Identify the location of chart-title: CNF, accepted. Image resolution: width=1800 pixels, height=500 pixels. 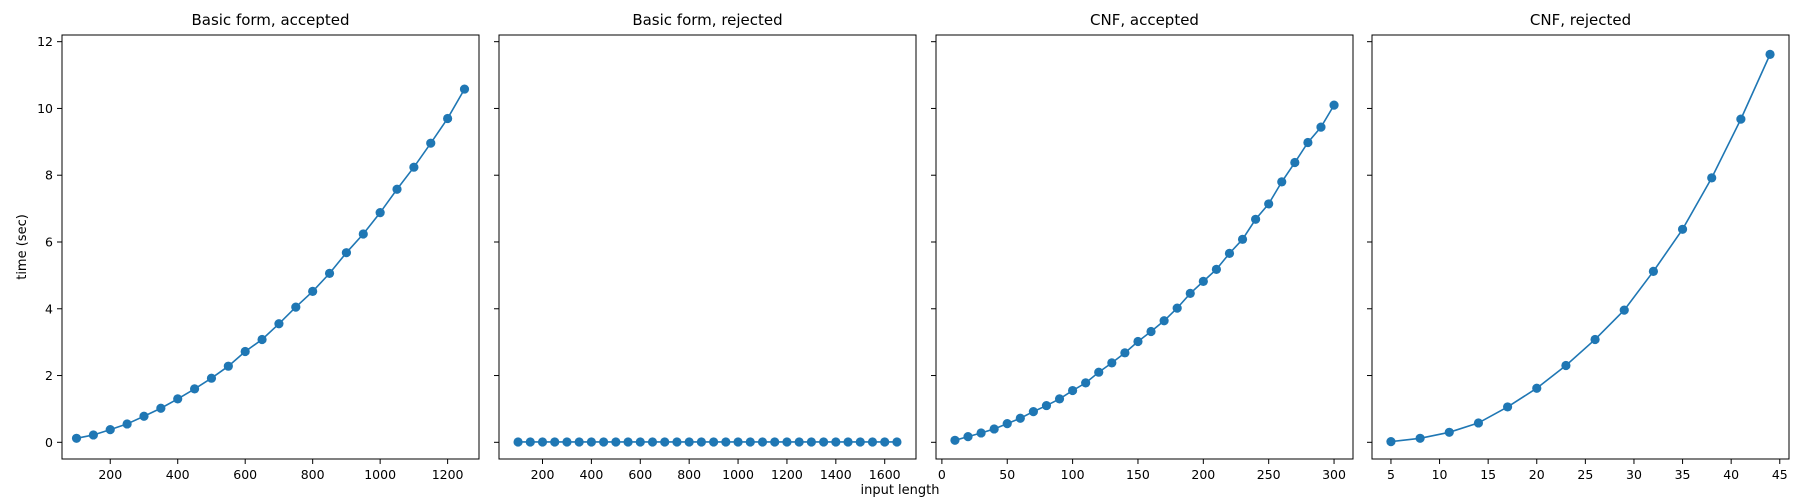
(1144, 20).